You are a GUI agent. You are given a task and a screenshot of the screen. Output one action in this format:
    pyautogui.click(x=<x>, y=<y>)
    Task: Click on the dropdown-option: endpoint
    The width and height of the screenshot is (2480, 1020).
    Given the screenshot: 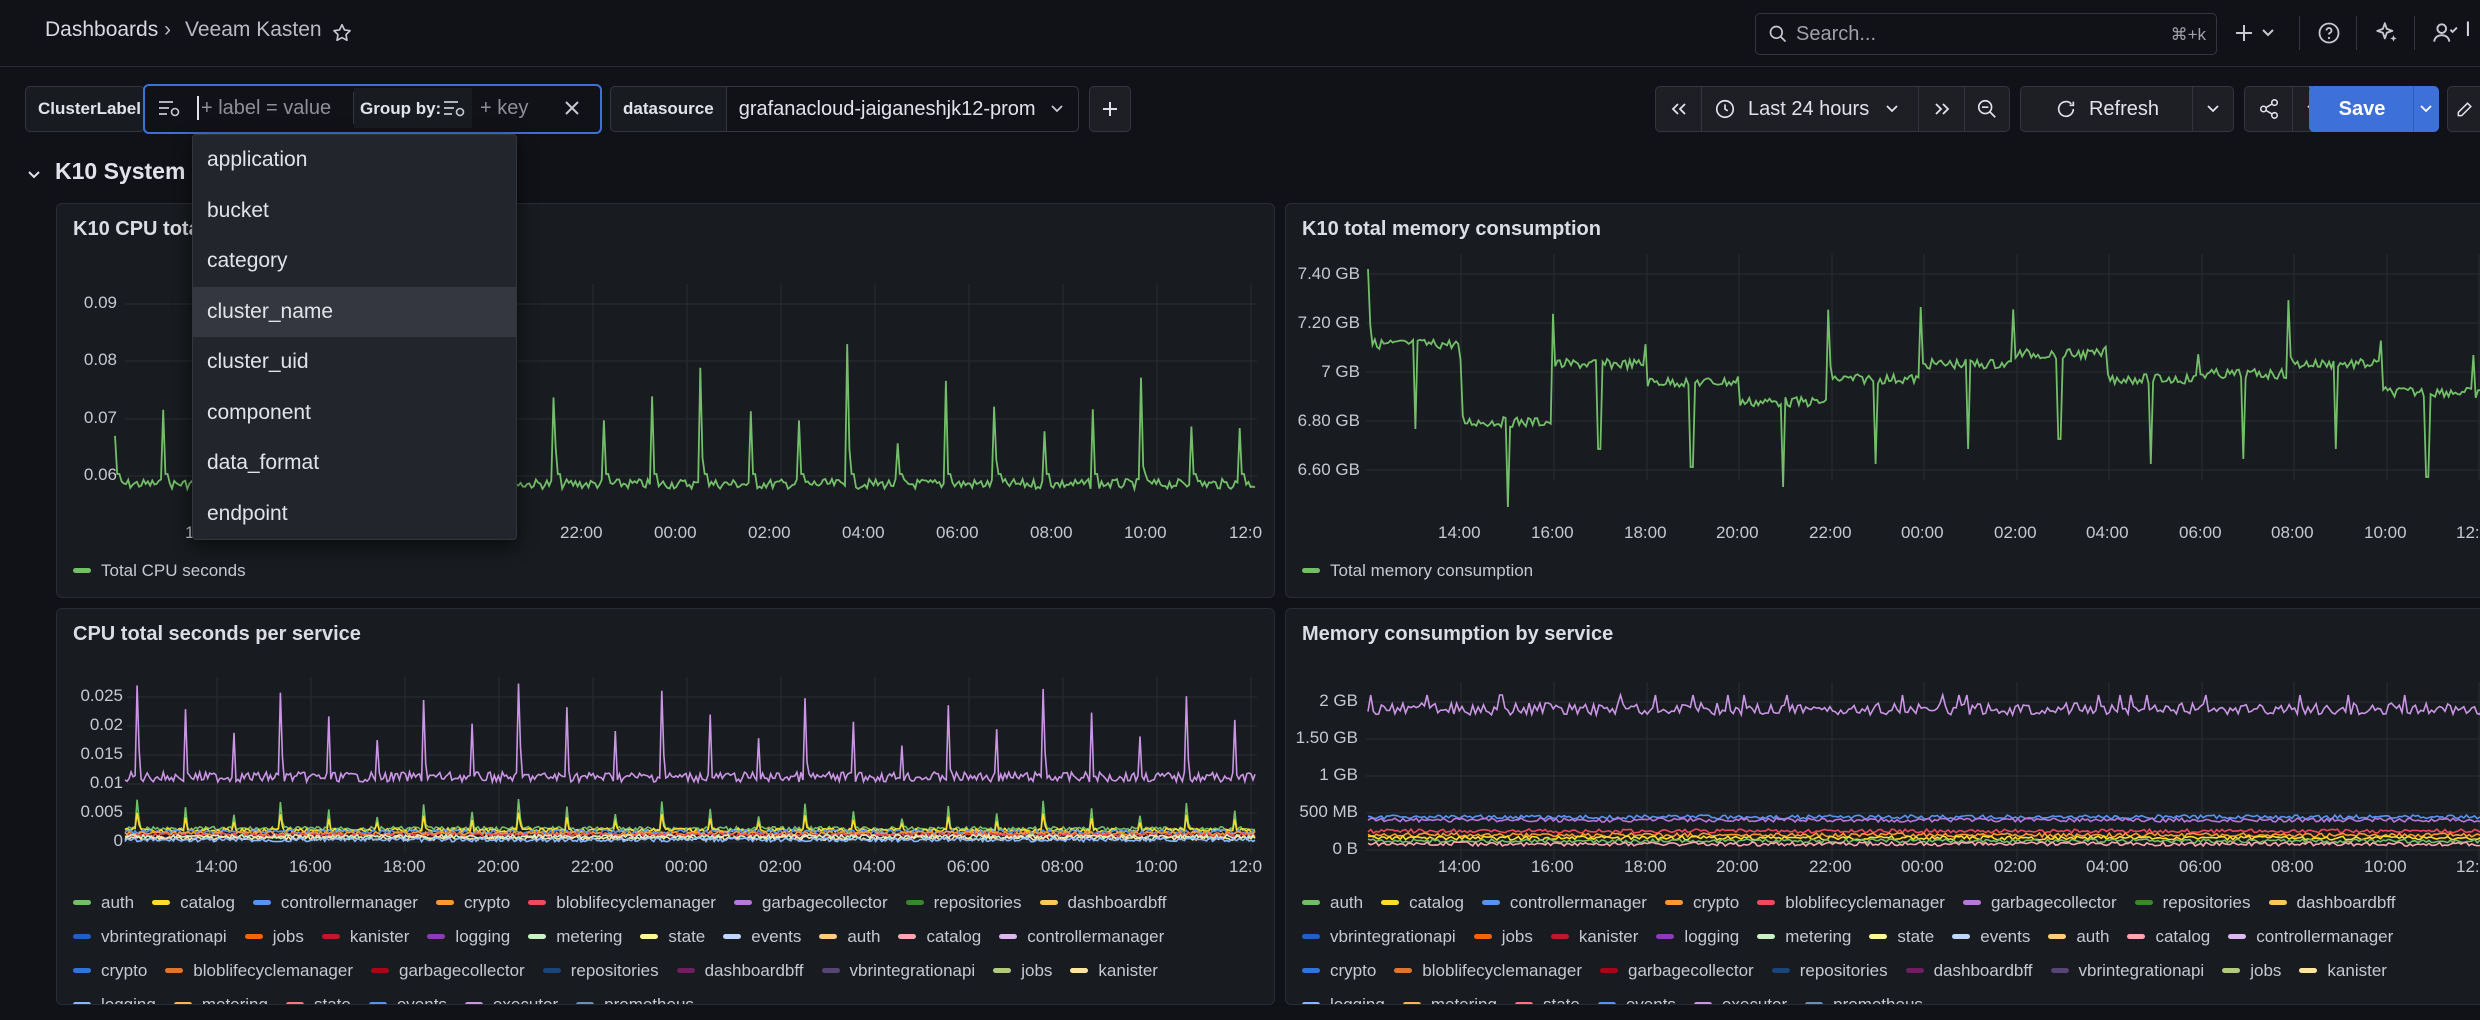 What is the action you would take?
    pyautogui.click(x=247, y=513)
    